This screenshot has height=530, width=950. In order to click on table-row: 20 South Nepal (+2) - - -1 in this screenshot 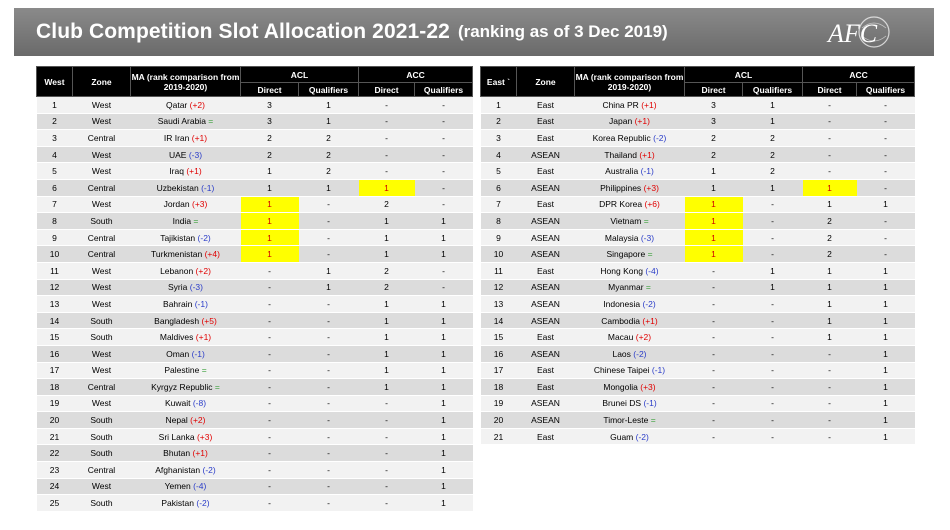, I will do `click(254, 420)`.